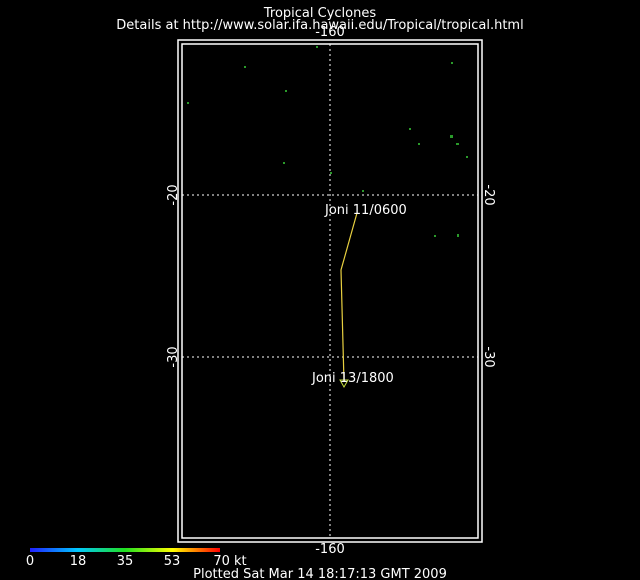 The width and height of the screenshot is (640, 580). What do you see at coordinates (319, 13) in the screenshot?
I see `title: Tropical Cyclones` at bounding box center [319, 13].